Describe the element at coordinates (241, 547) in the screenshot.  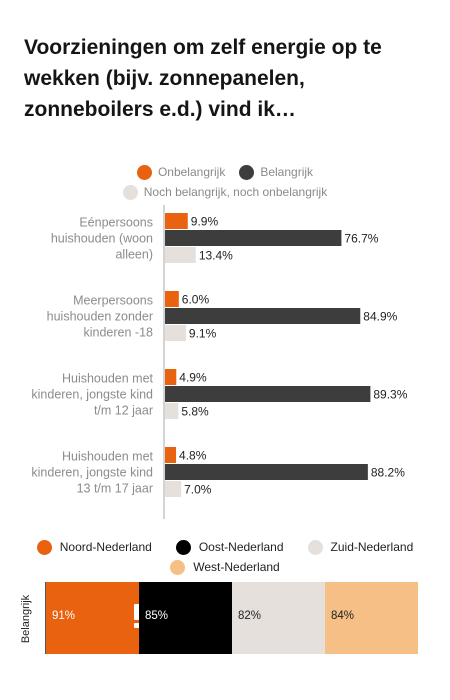
I see `legend-label-oost-nederland: Oost-Nederland` at that location.